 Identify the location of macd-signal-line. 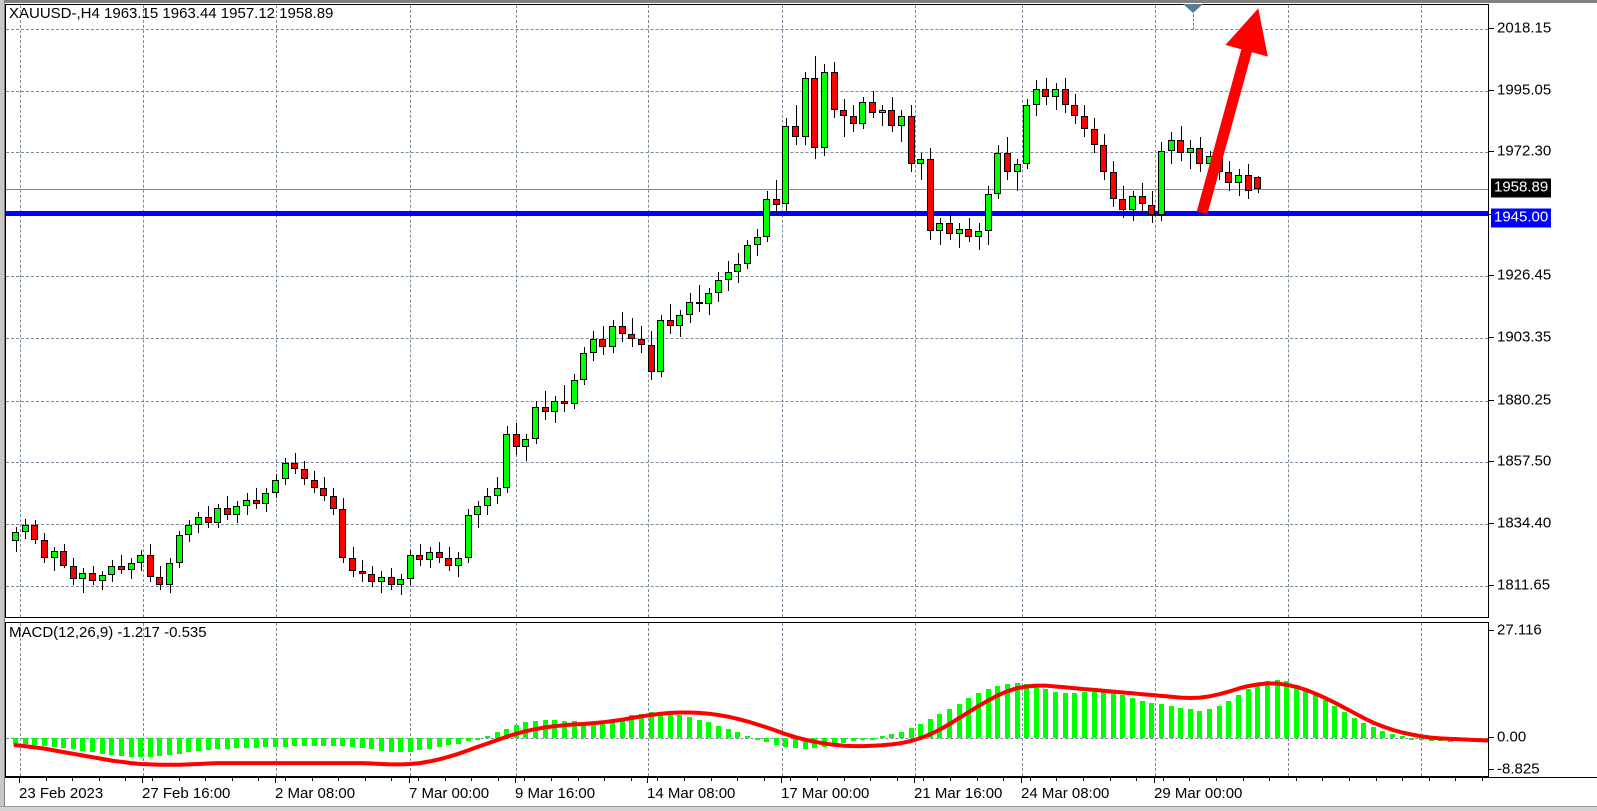
(750, 724).